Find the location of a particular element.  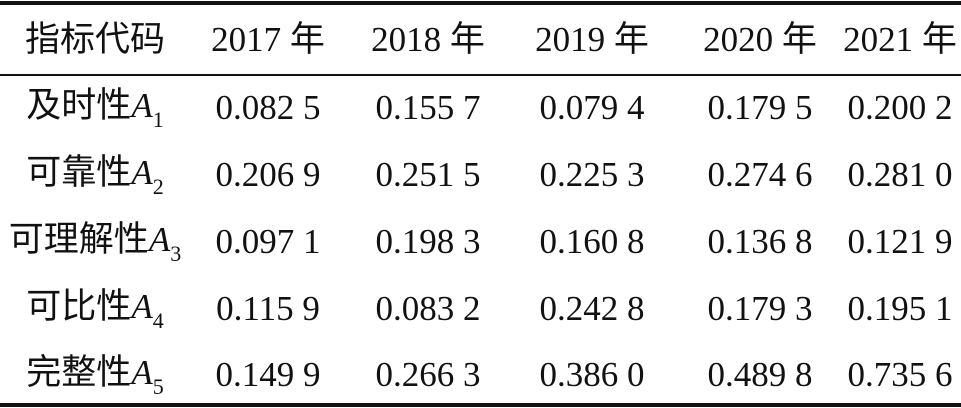

row-label: 及时性A1 is located at coordinates (95, 109).